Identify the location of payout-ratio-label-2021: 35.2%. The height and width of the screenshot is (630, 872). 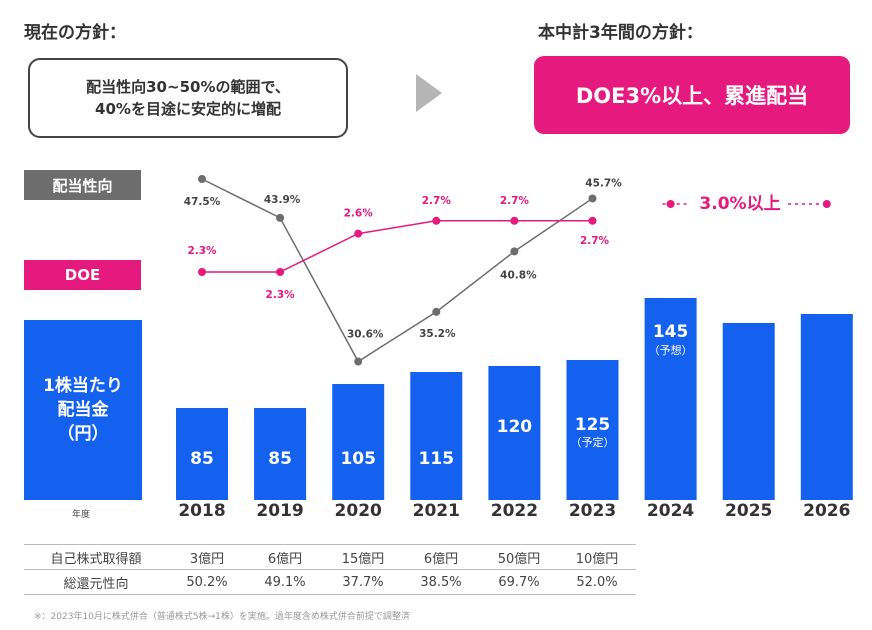
(437, 334).